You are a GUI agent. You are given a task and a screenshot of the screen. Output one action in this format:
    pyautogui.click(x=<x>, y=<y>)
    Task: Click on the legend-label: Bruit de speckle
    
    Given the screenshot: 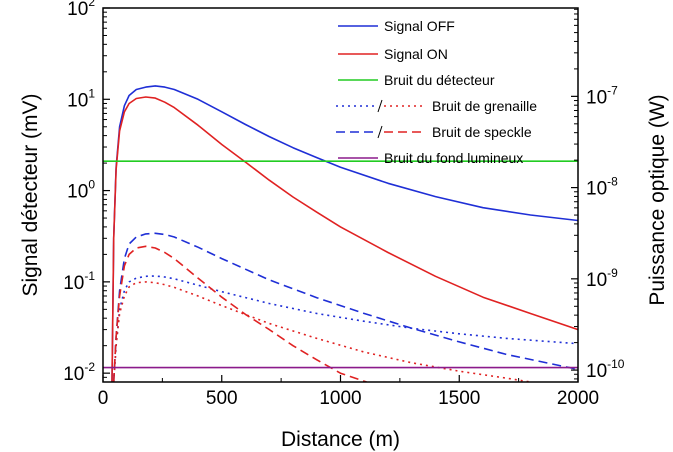 What is the action you would take?
    pyautogui.click(x=482, y=132)
    